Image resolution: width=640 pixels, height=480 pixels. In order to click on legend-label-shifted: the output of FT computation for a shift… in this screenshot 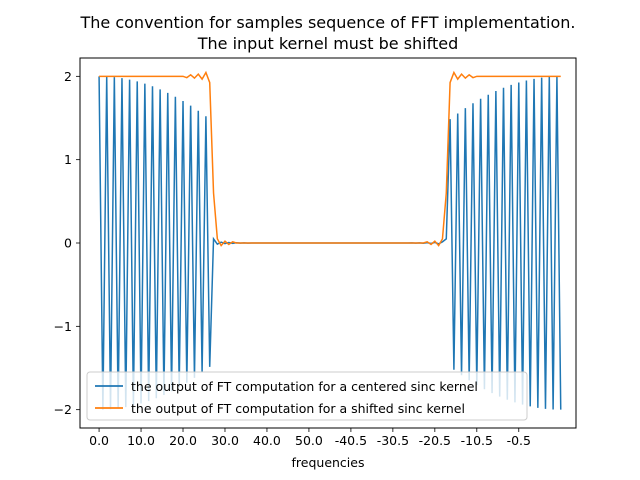, I will do `click(298, 408)`.